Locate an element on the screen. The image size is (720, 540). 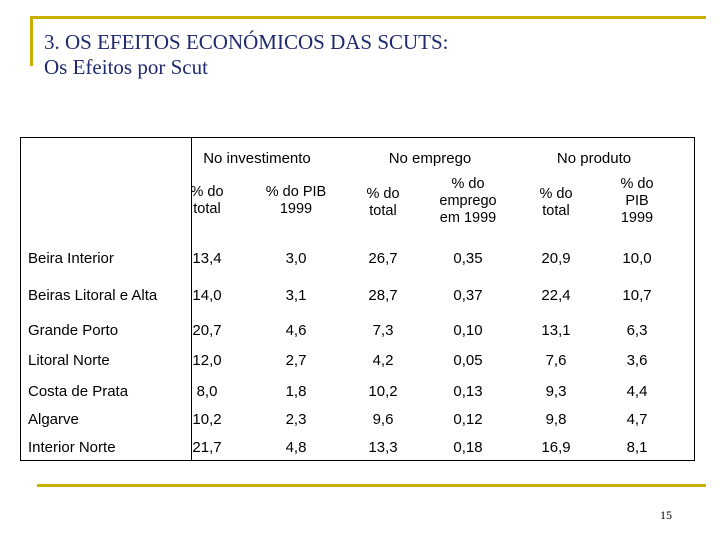
table-cell: 8,0 is located at coordinates (207, 391).